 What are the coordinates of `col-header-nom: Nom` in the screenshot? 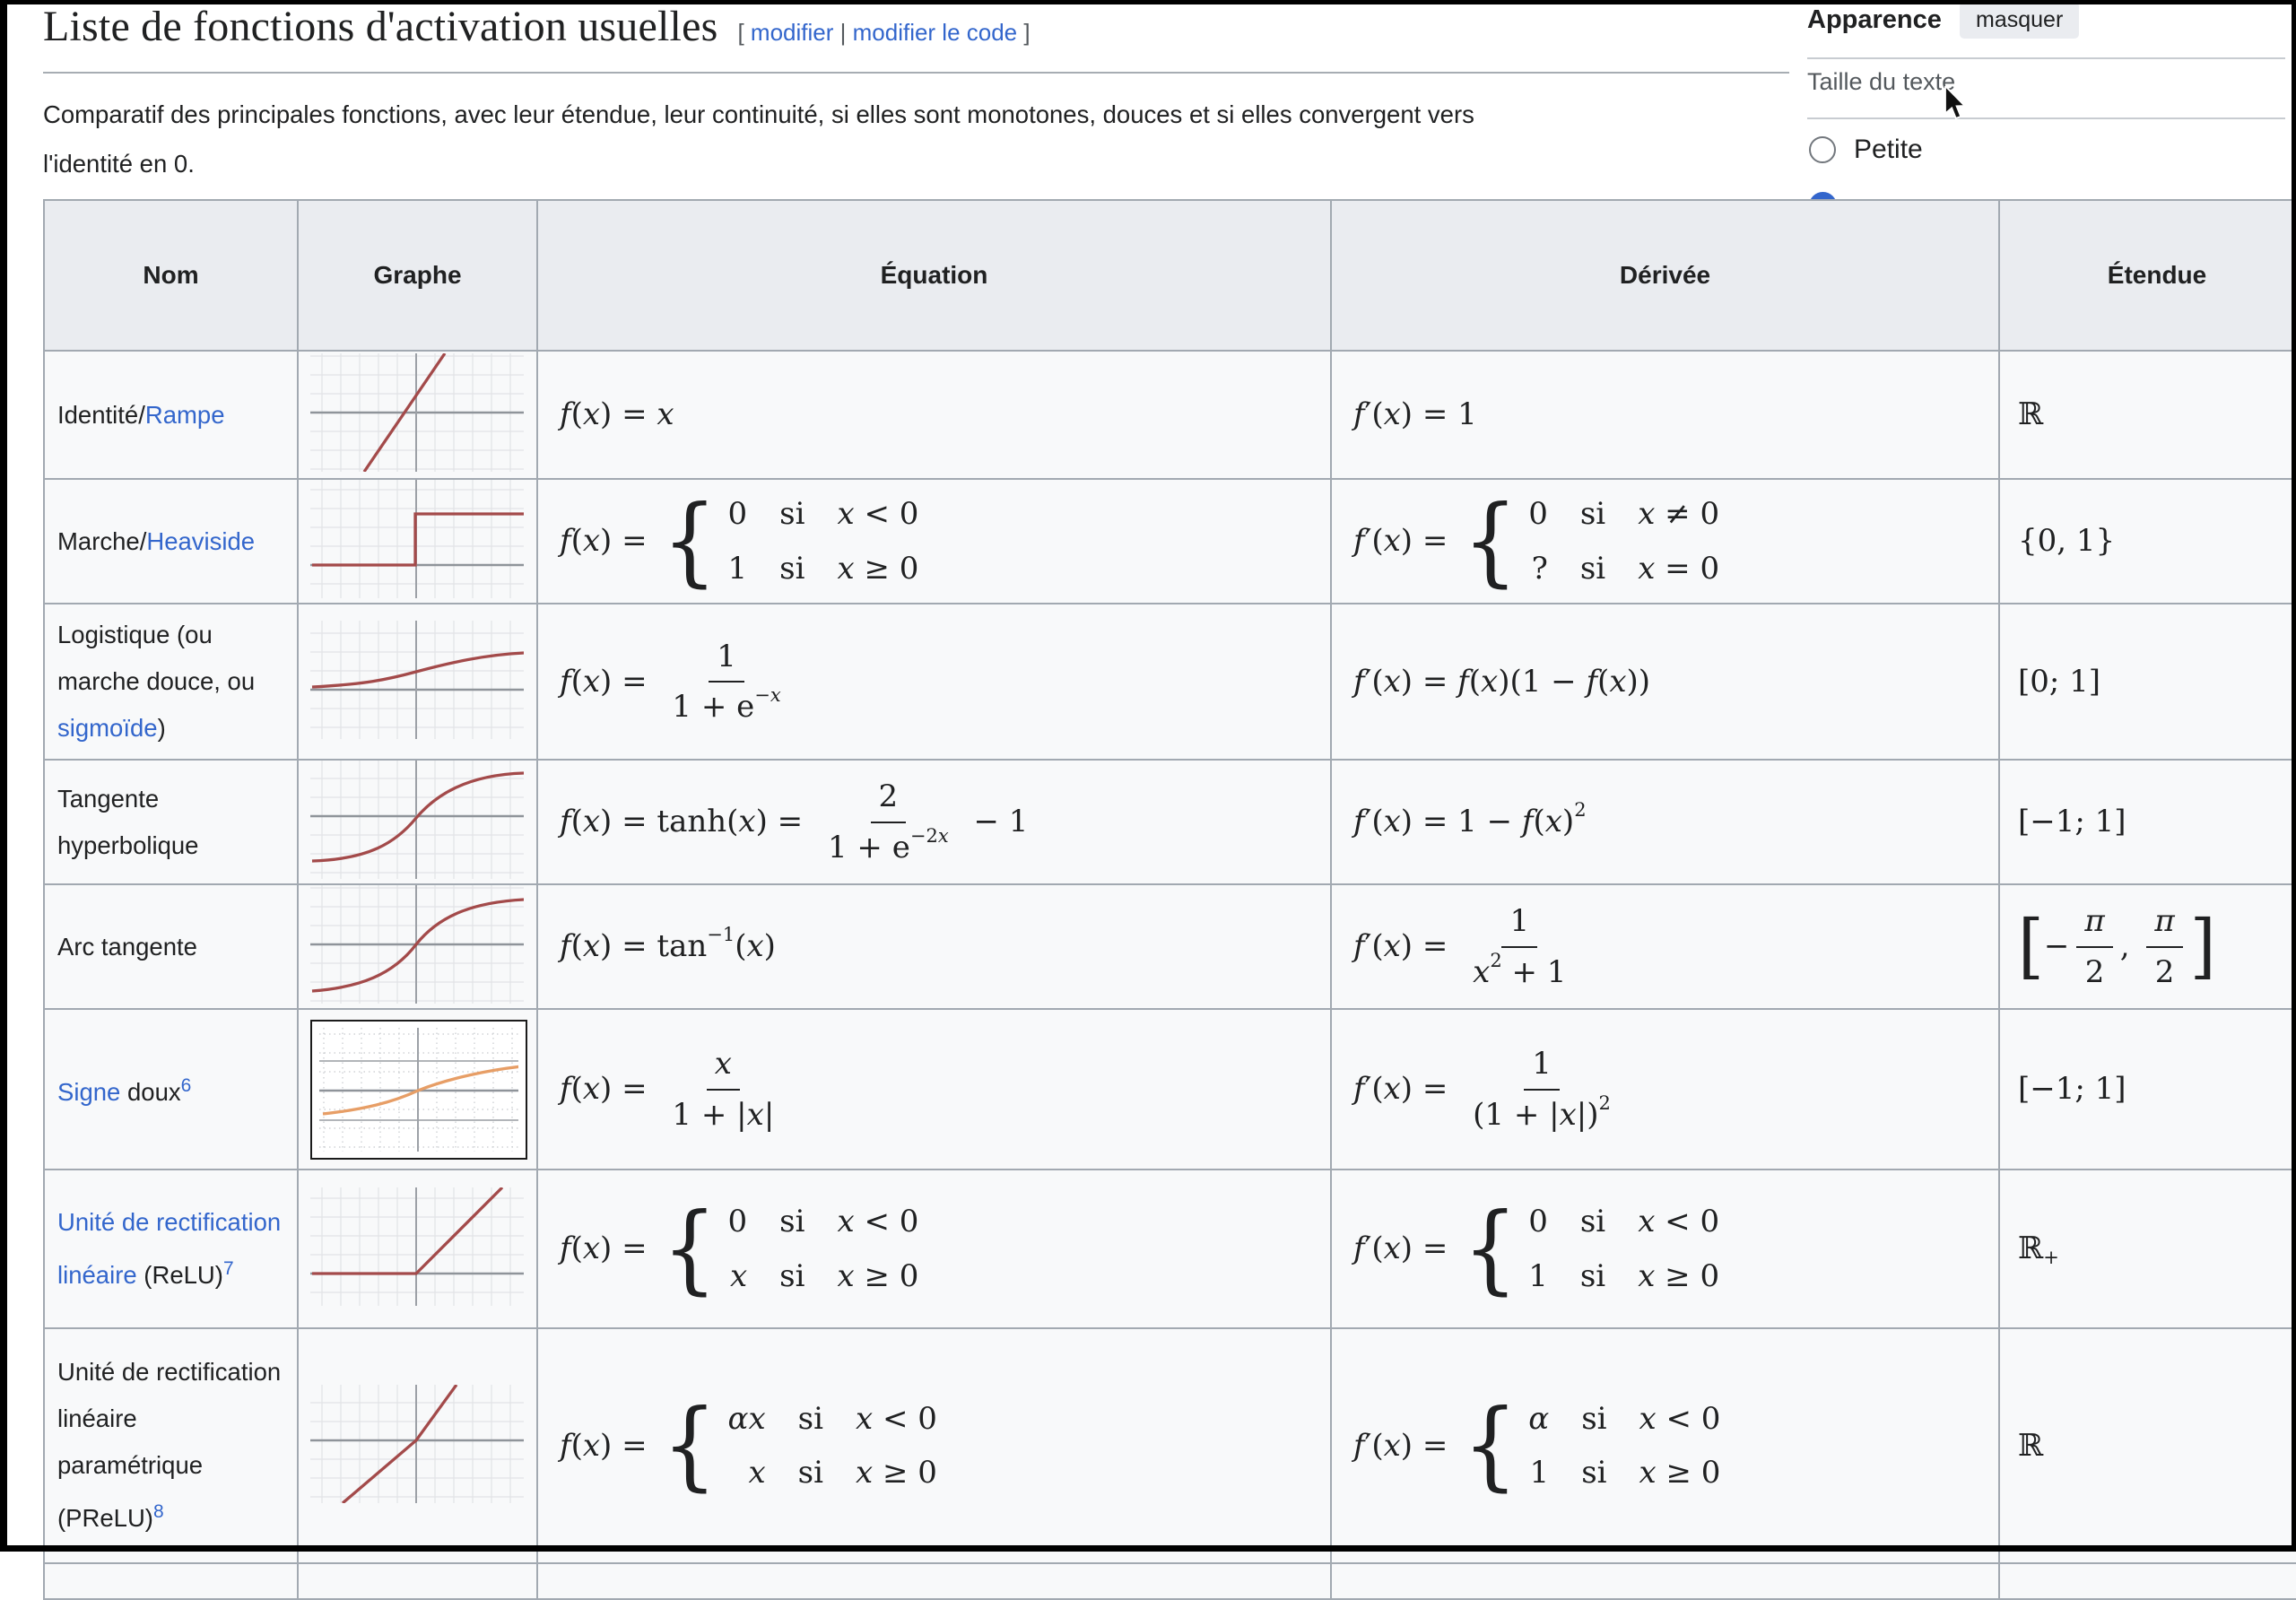 It's located at (171, 275).